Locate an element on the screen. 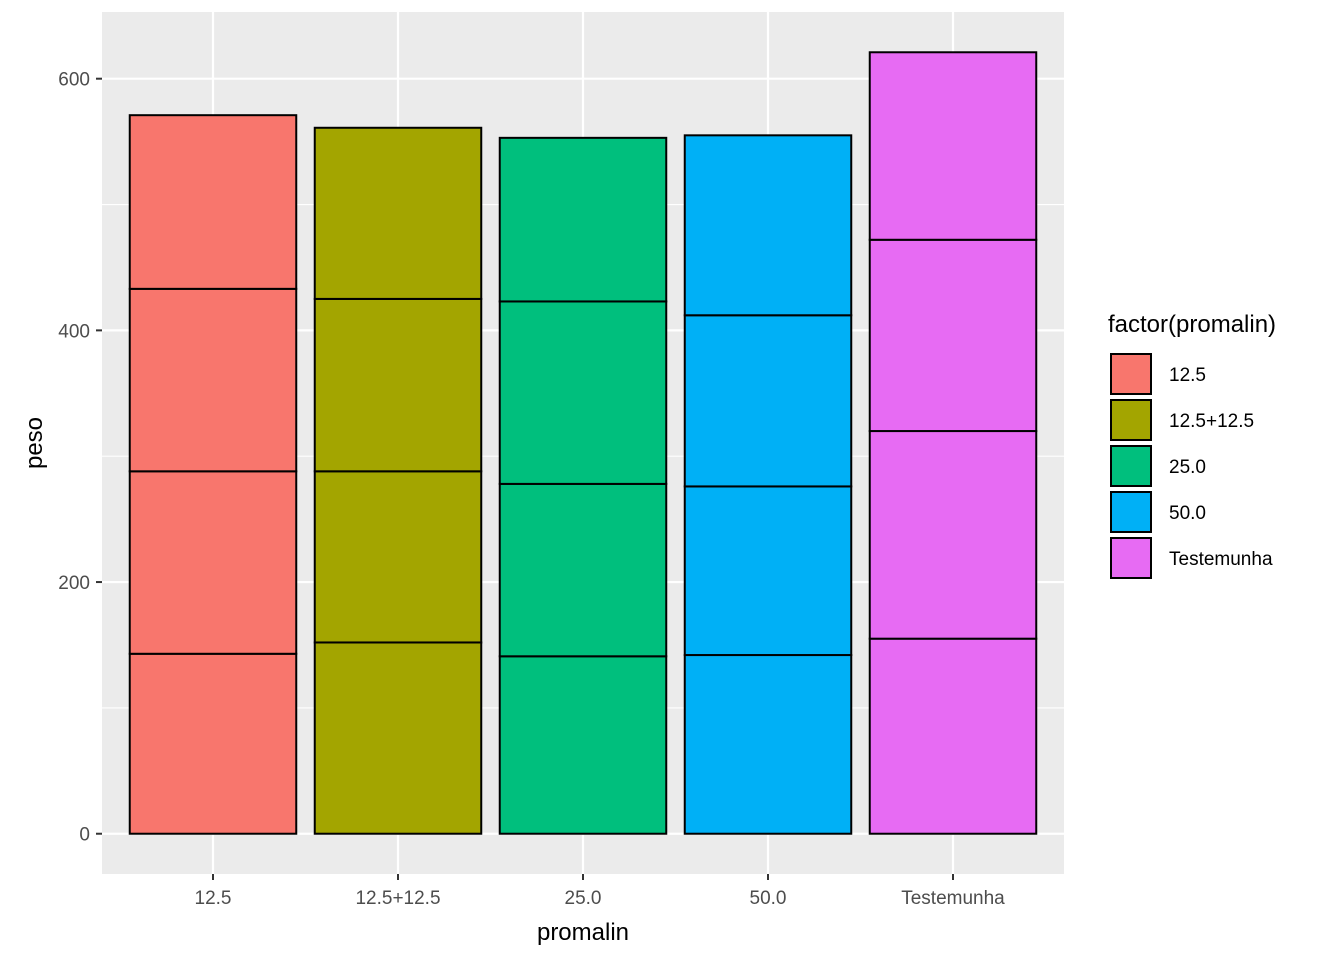  y-tick-label: 200 is located at coordinates (74, 583).